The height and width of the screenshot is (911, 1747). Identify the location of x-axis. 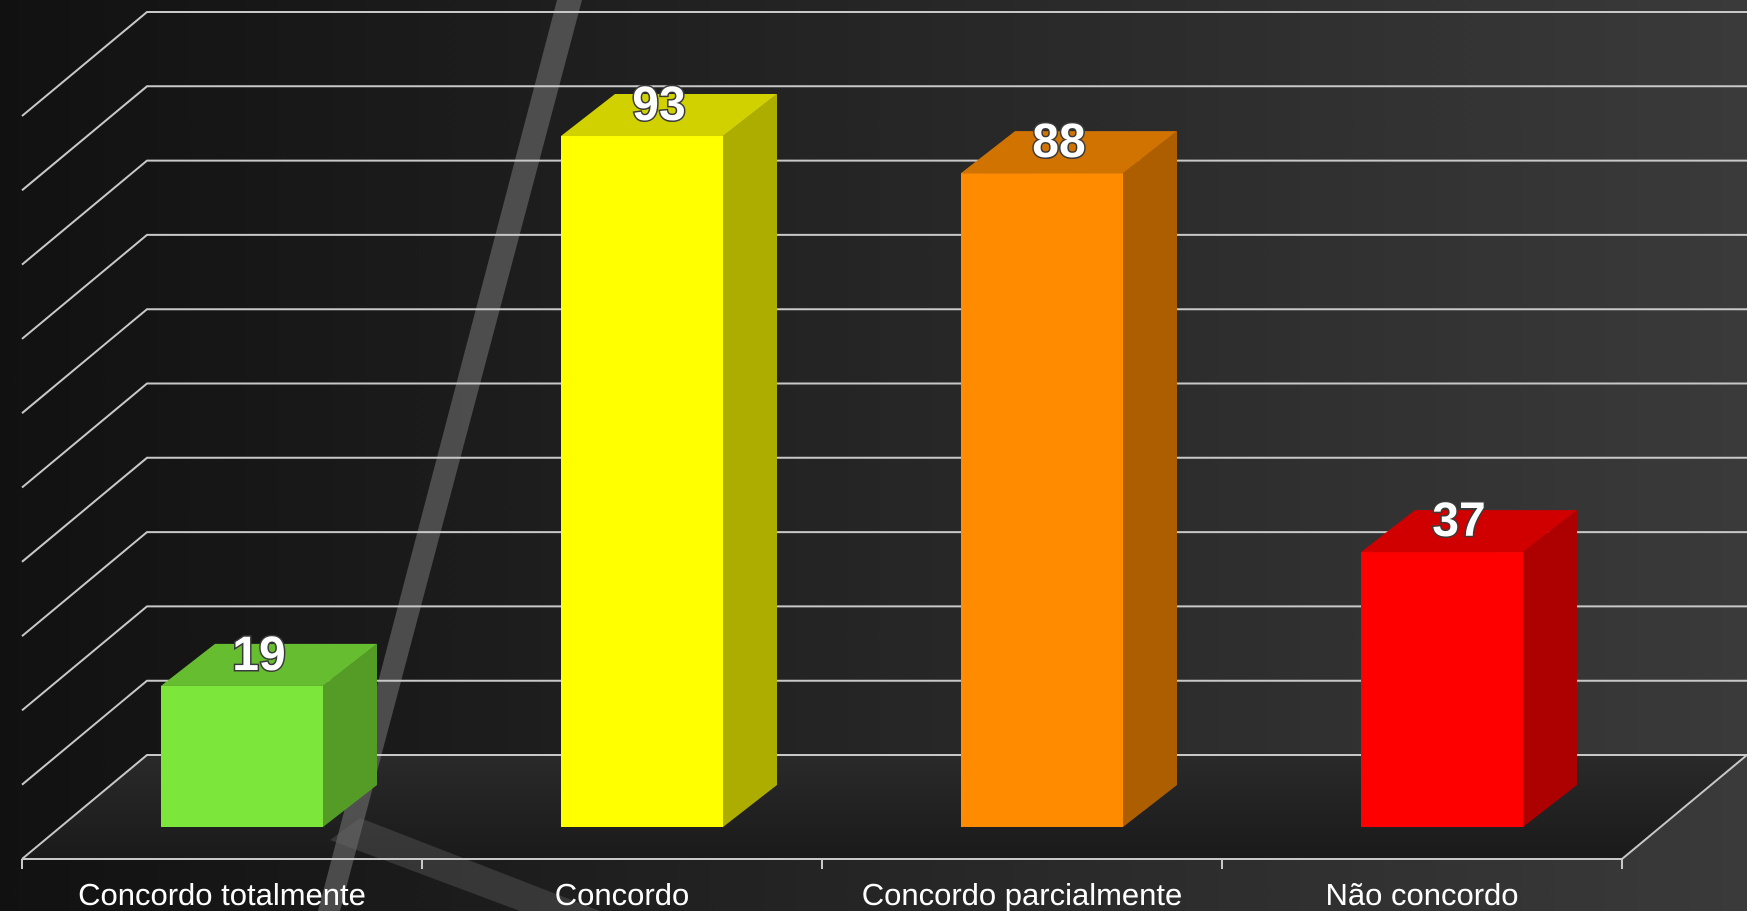
(884, 811).